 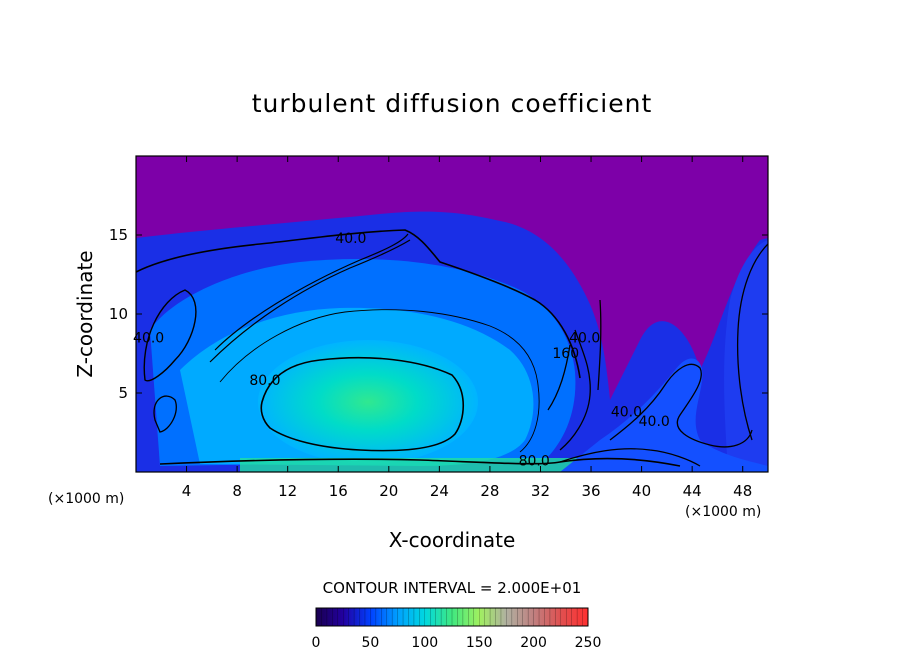 I want to click on right-upper-lobe, so click(x=746, y=356).